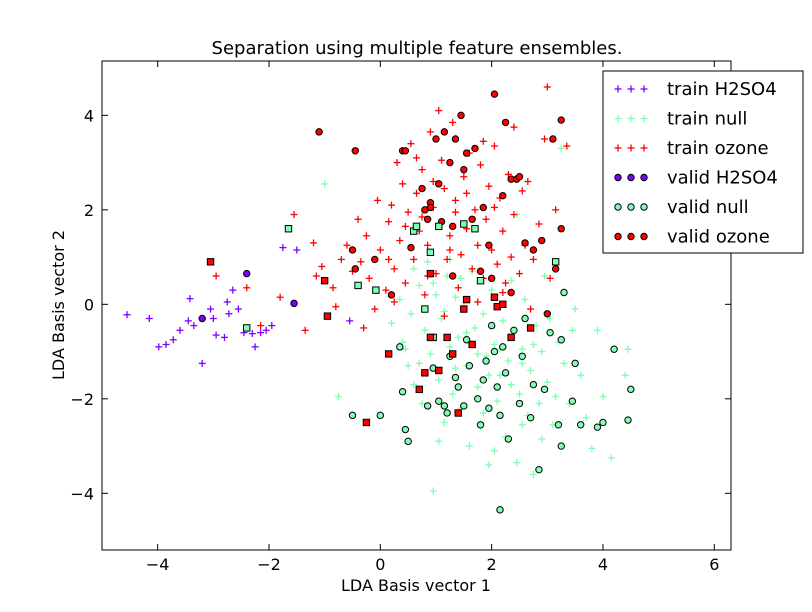 The width and height of the screenshot is (812, 612). What do you see at coordinates (703, 162) in the screenshot?
I see `legend-box` at bounding box center [703, 162].